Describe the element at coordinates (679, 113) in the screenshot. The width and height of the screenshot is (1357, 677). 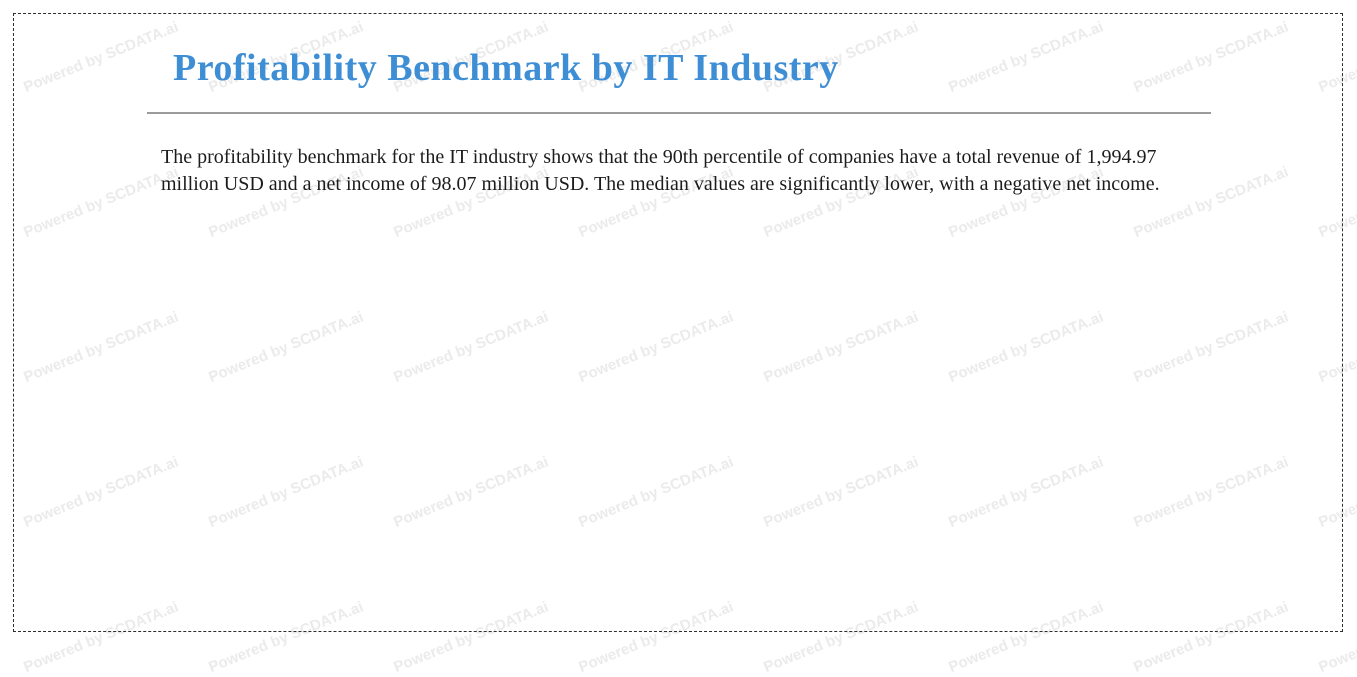
I see `title-divider` at that location.